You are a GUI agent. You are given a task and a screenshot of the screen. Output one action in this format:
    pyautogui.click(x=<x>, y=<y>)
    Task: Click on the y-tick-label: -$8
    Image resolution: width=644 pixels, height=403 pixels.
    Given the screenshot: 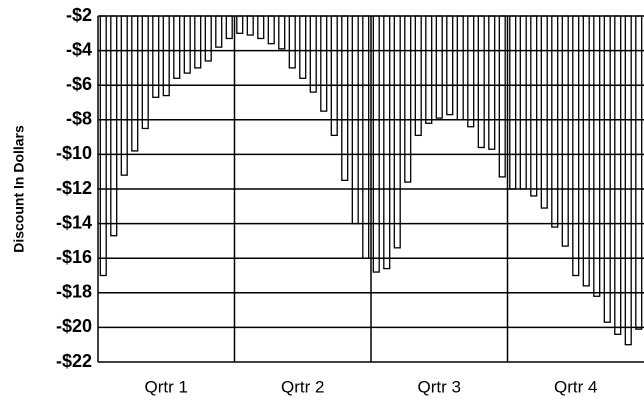 What is the action you would take?
    pyautogui.click(x=79, y=119)
    